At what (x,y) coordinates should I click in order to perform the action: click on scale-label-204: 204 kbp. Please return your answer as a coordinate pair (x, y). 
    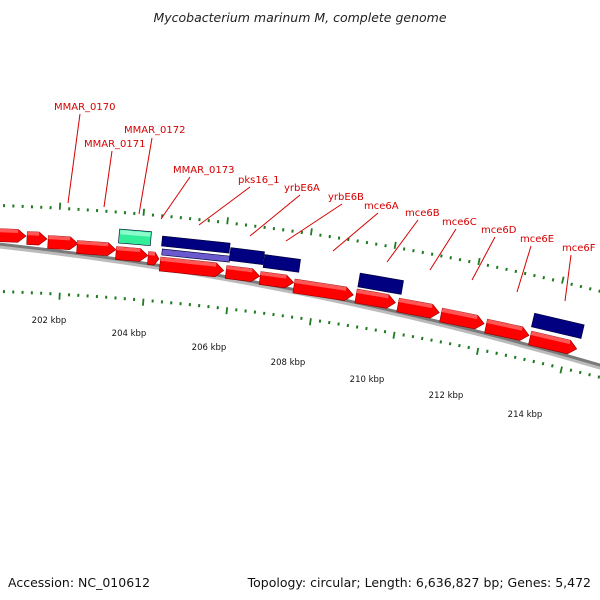
    Looking at the image, I should click on (129, 334).